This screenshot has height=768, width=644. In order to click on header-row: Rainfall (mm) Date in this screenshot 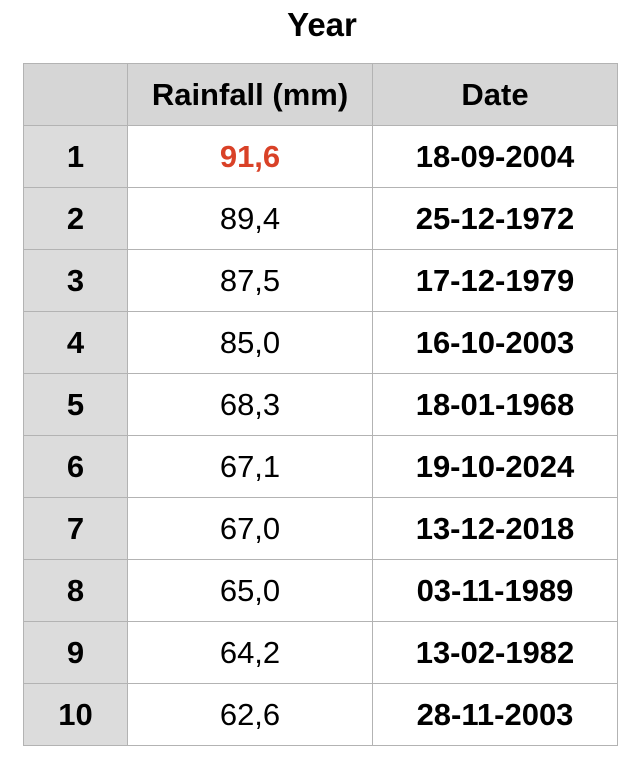, I will do `click(320, 94)`.